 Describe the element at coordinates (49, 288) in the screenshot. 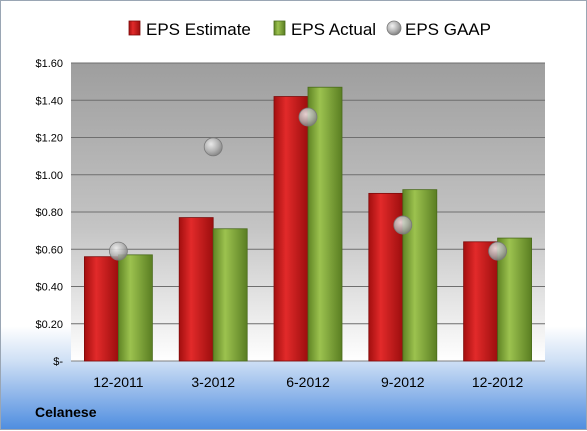

I see `y-tick-label: $0.40` at that location.